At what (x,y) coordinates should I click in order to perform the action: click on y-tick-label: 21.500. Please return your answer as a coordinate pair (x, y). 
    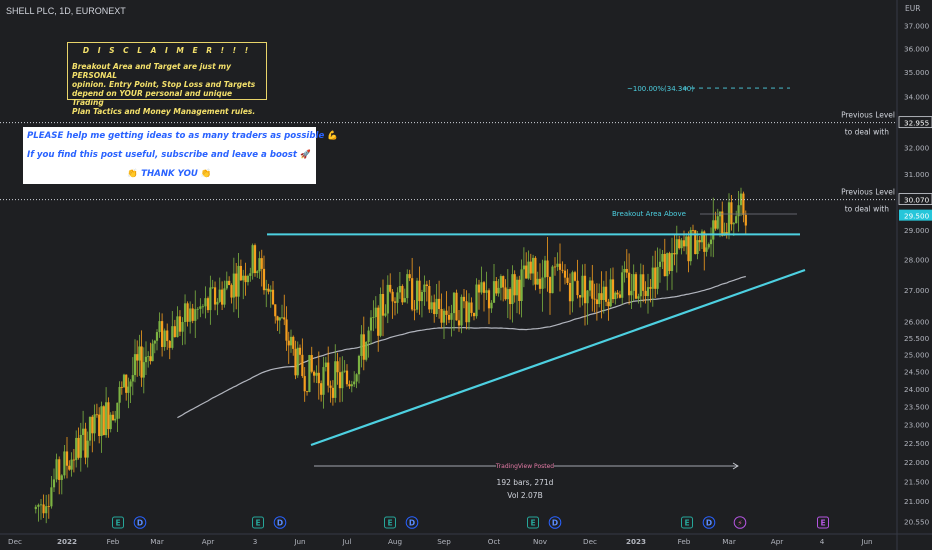
    Looking at the image, I should click on (917, 481).